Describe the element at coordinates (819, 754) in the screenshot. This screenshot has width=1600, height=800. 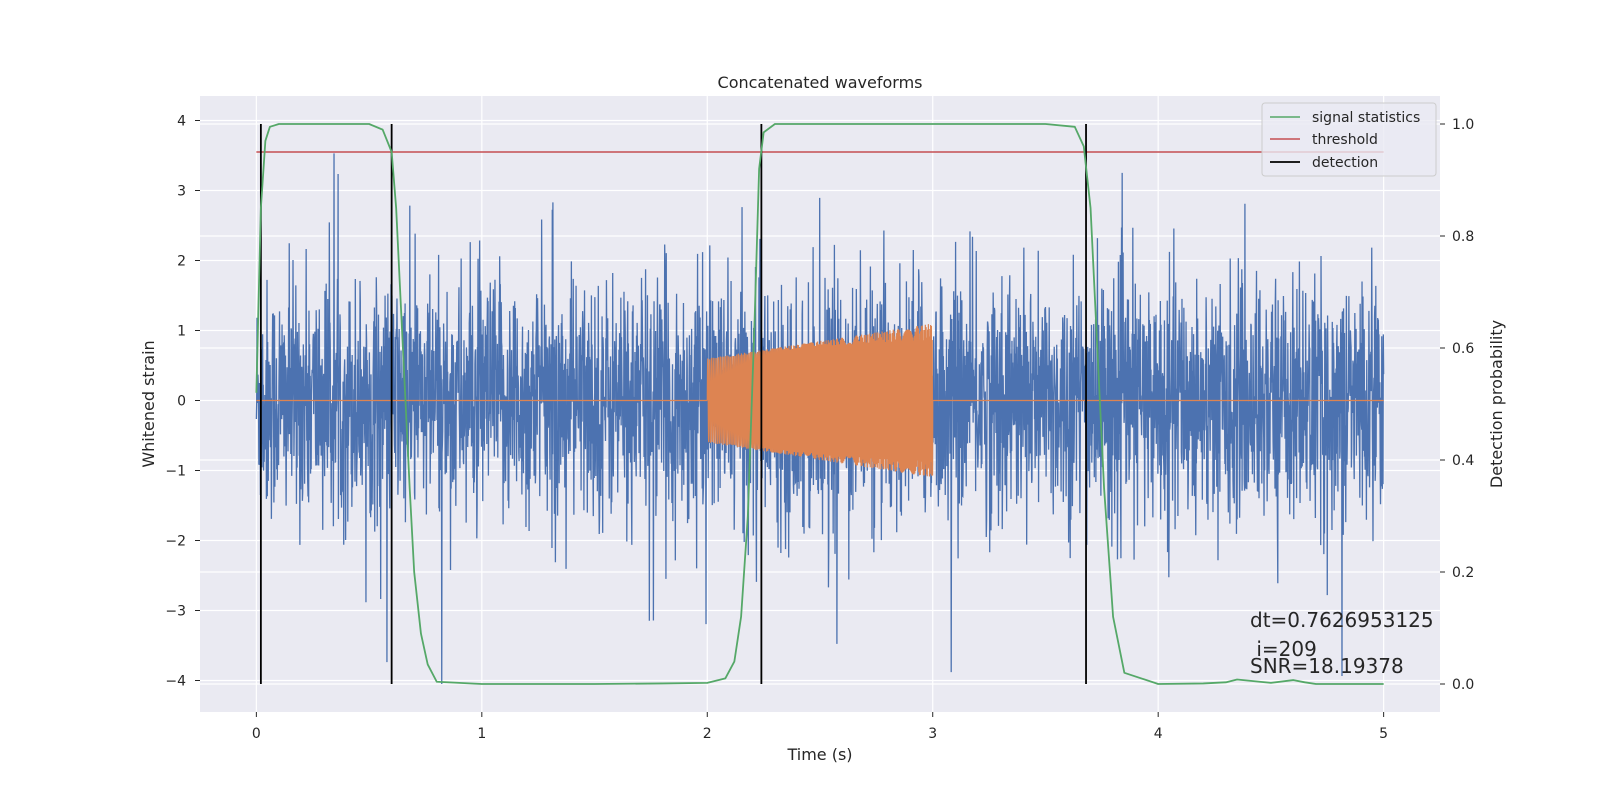
I see `x-axis-label: Time (s)` at that location.